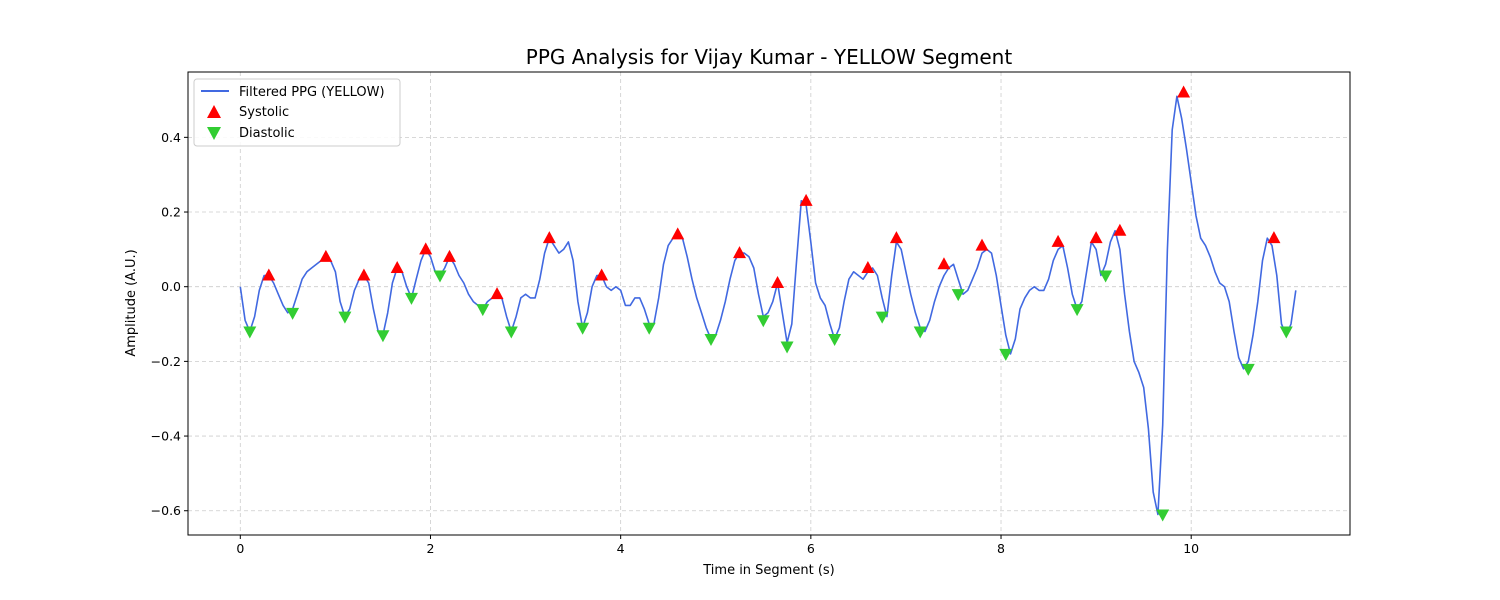 Image resolution: width=1500 pixels, height=600 pixels. Describe the element at coordinates (131, 302) in the screenshot. I see `y-axis-label: Amplitude (A.U.)` at that location.